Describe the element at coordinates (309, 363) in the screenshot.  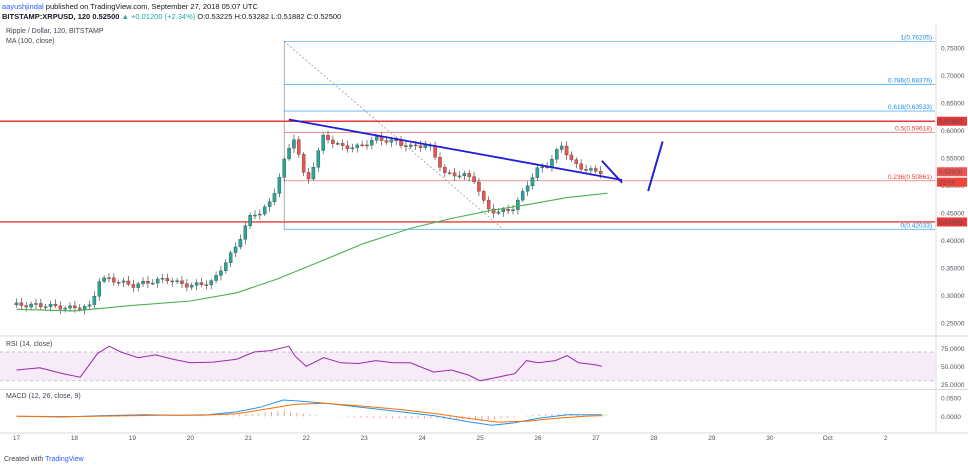
I see `rsi-line` at that location.